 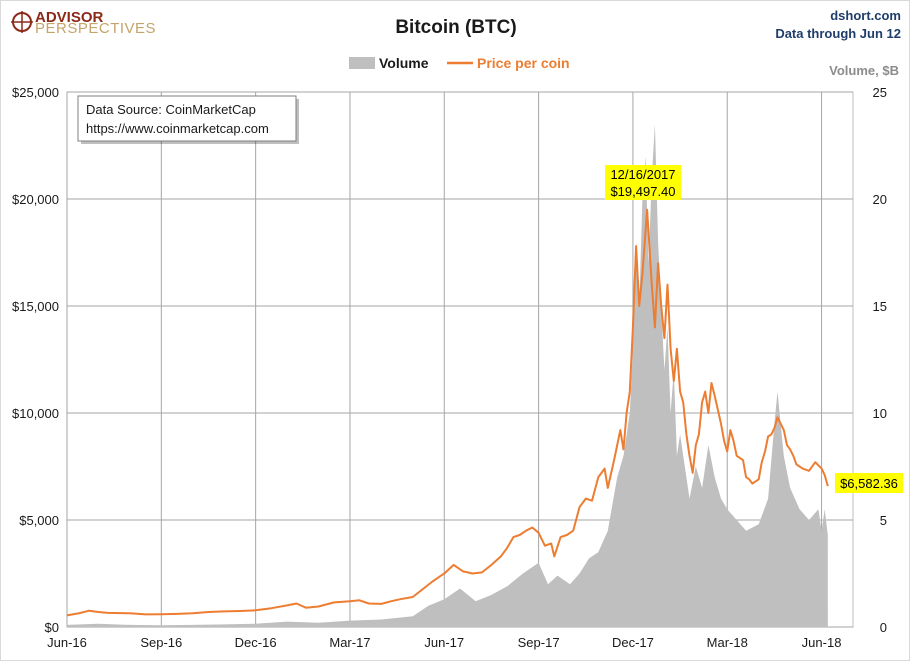 What do you see at coordinates (455, 27) in the screenshot?
I see `chart-title: Bitcoin (BTC)` at bounding box center [455, 27].